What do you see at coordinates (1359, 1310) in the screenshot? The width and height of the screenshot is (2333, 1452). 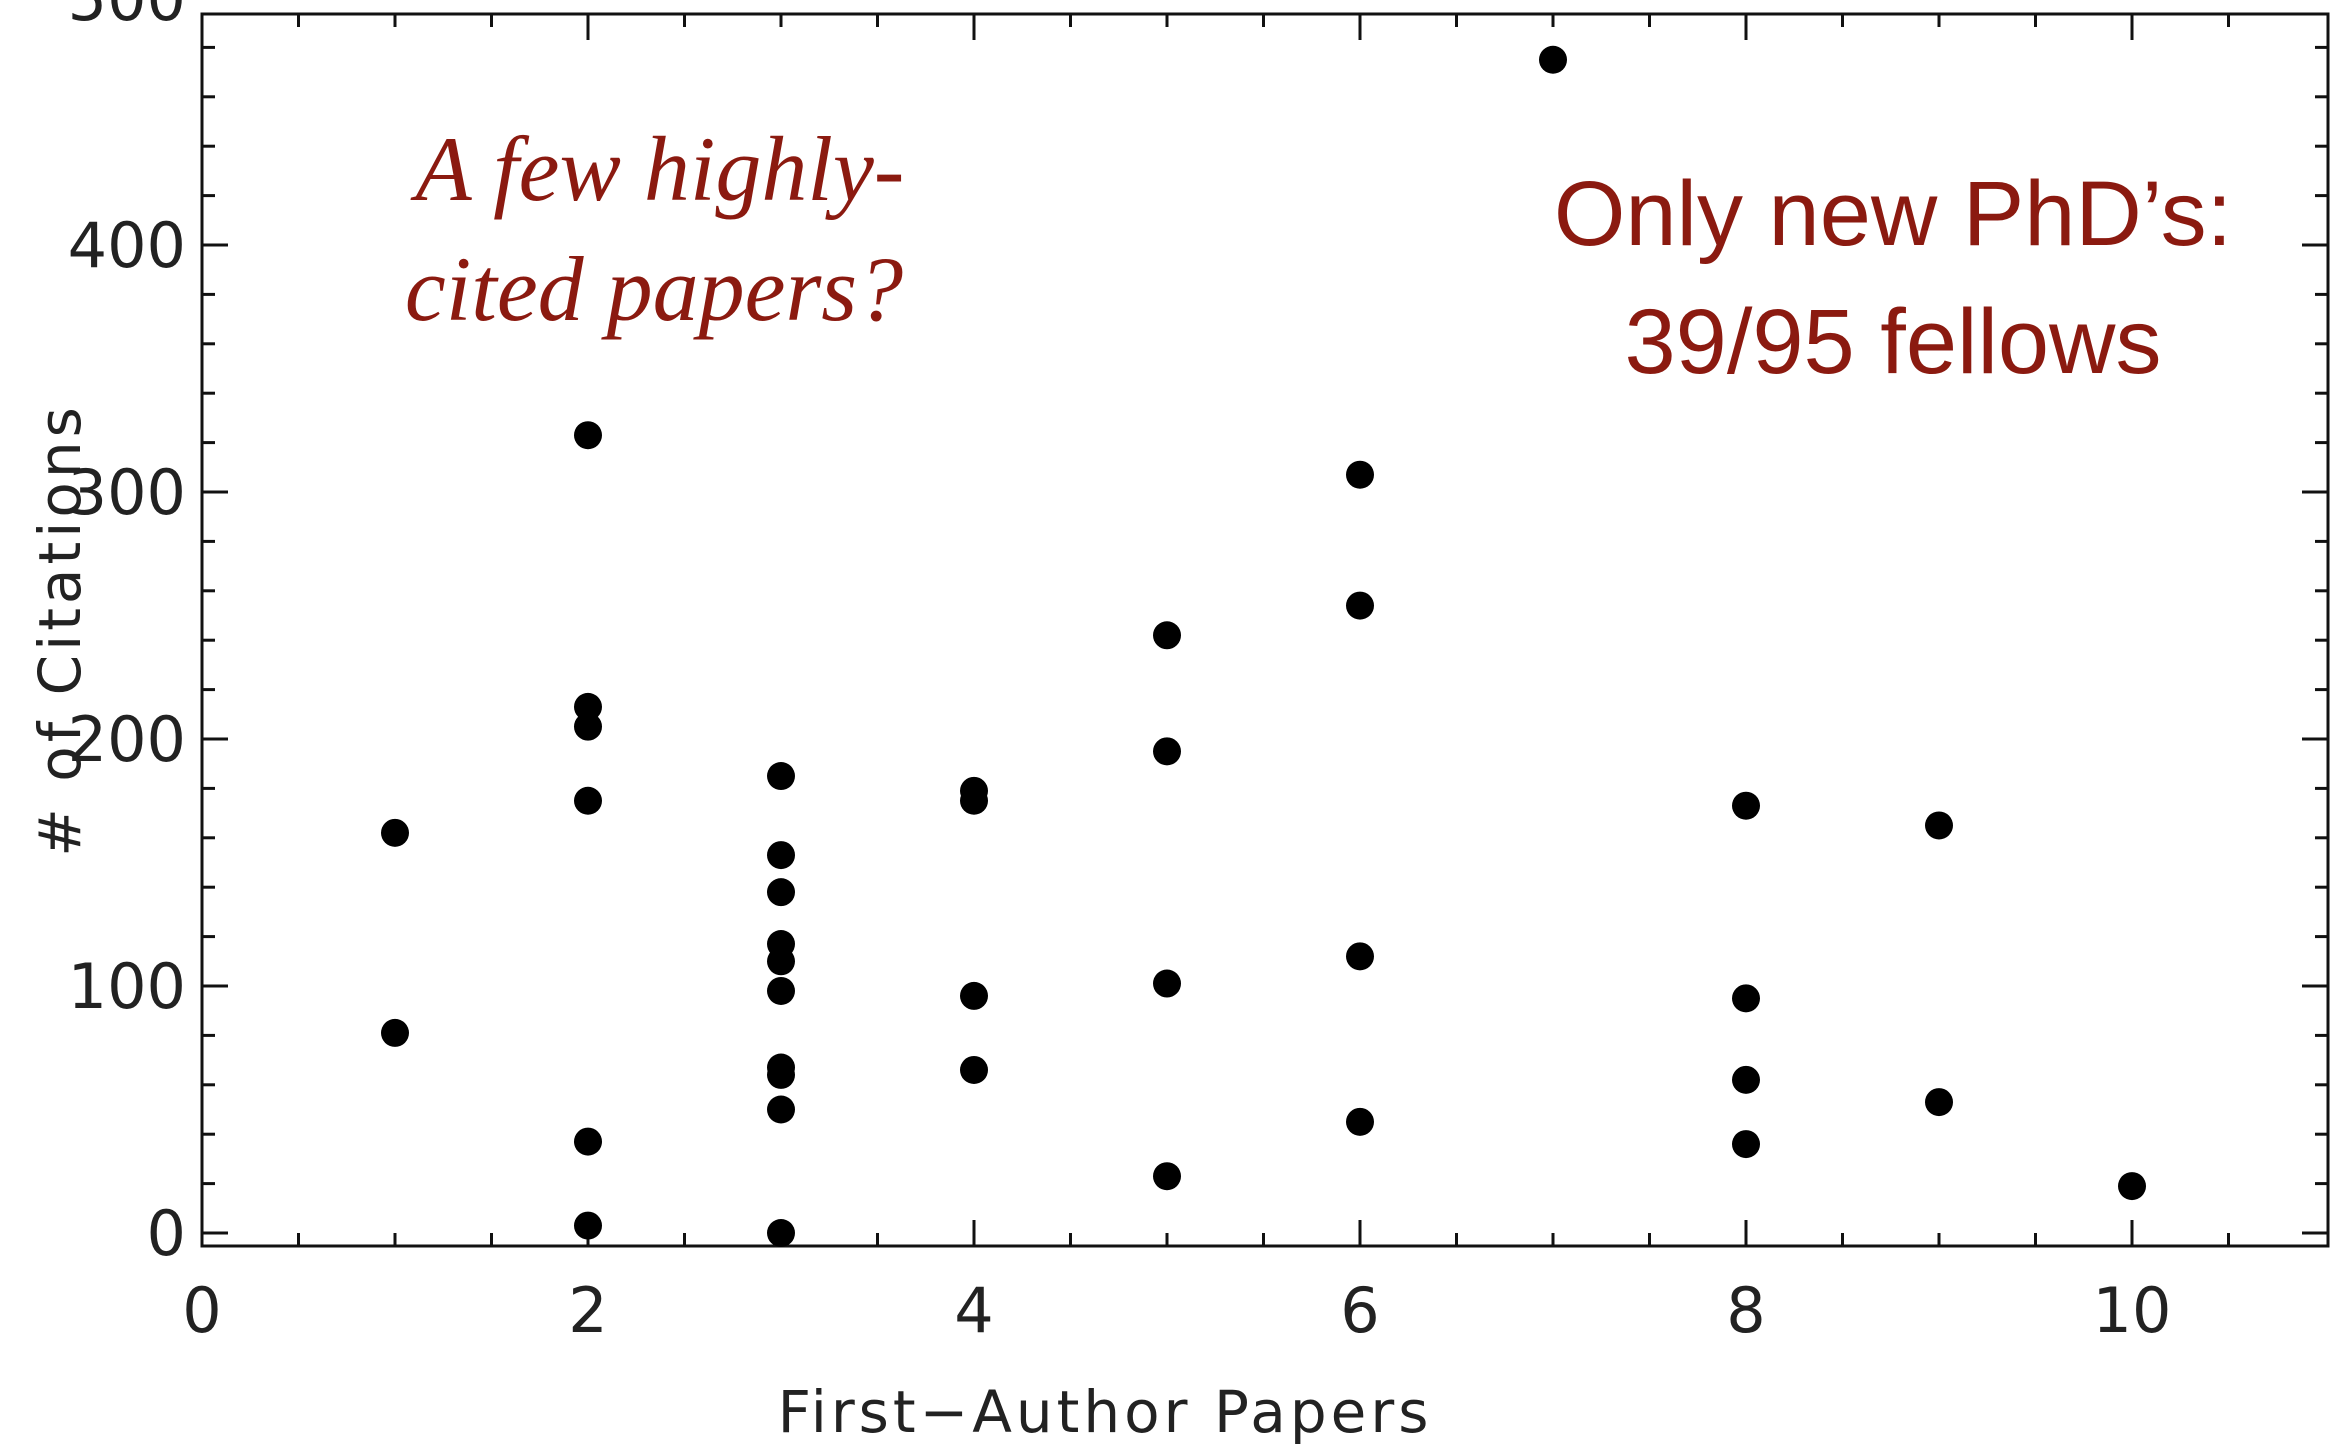 I see `x-tick-label: 6` at bounding box center [1359, 1310].